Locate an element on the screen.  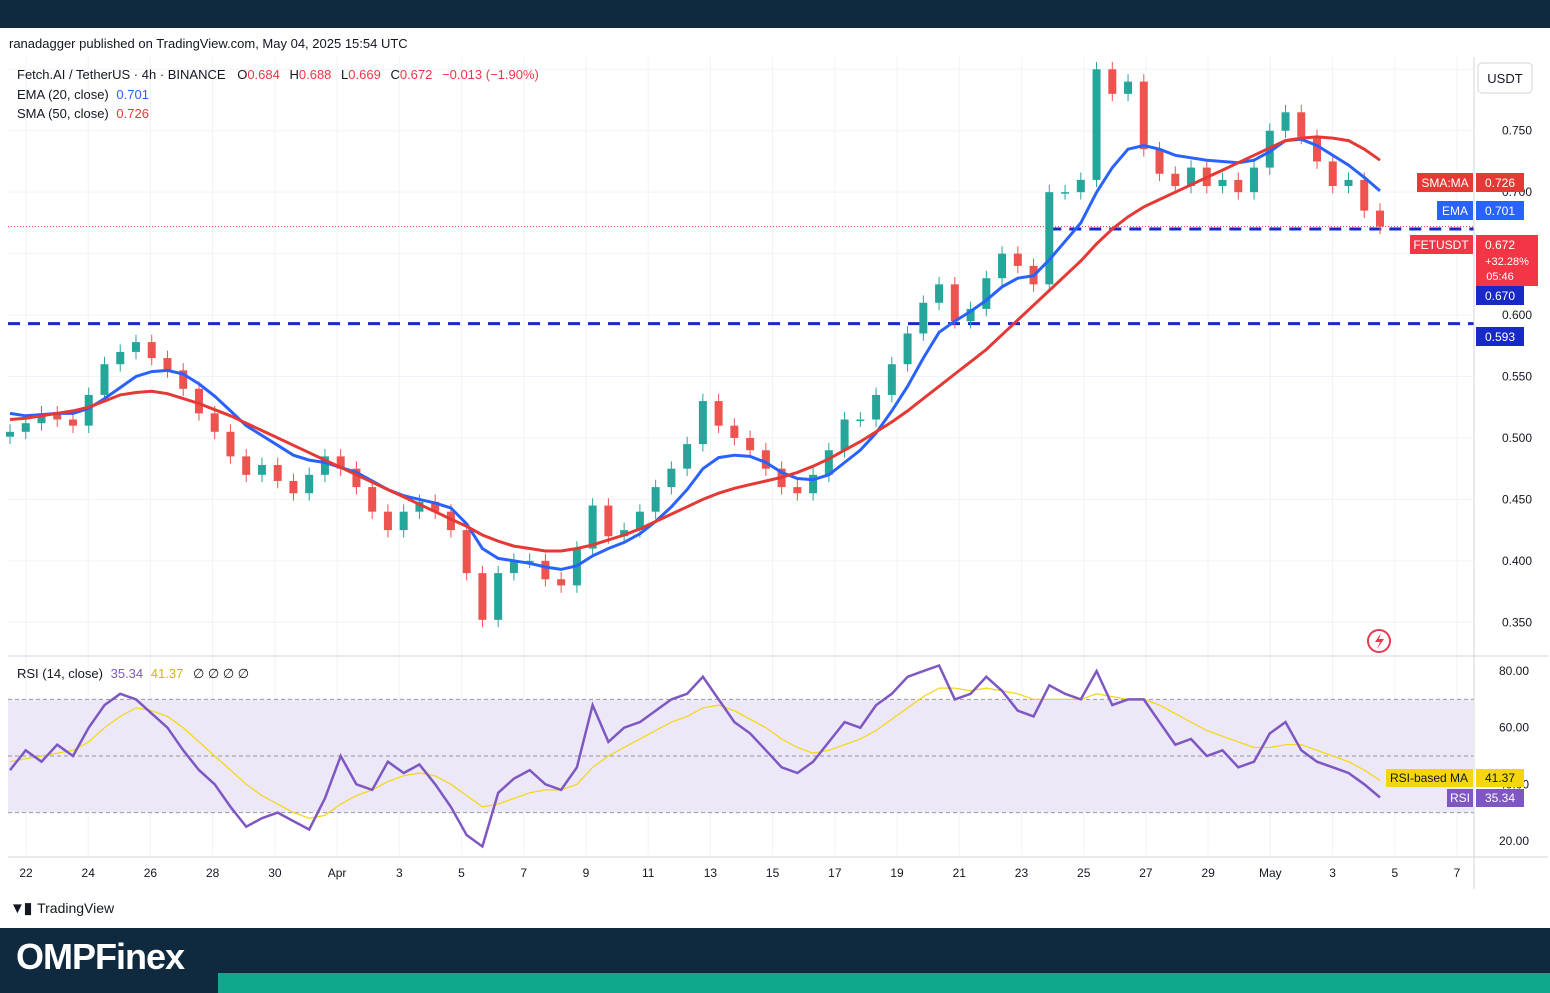
time-tick-label: 28 is located at coordinates (213, 873).